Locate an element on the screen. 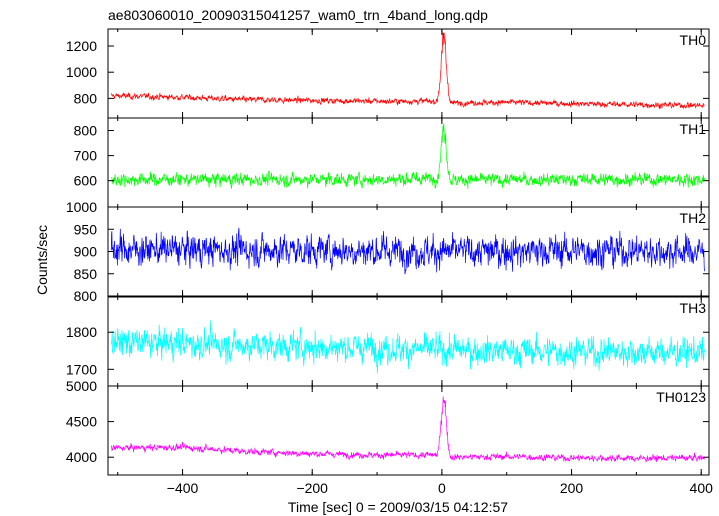 The image size is (719, 516). series-line-th0123 is located at coordinates (407, 429).